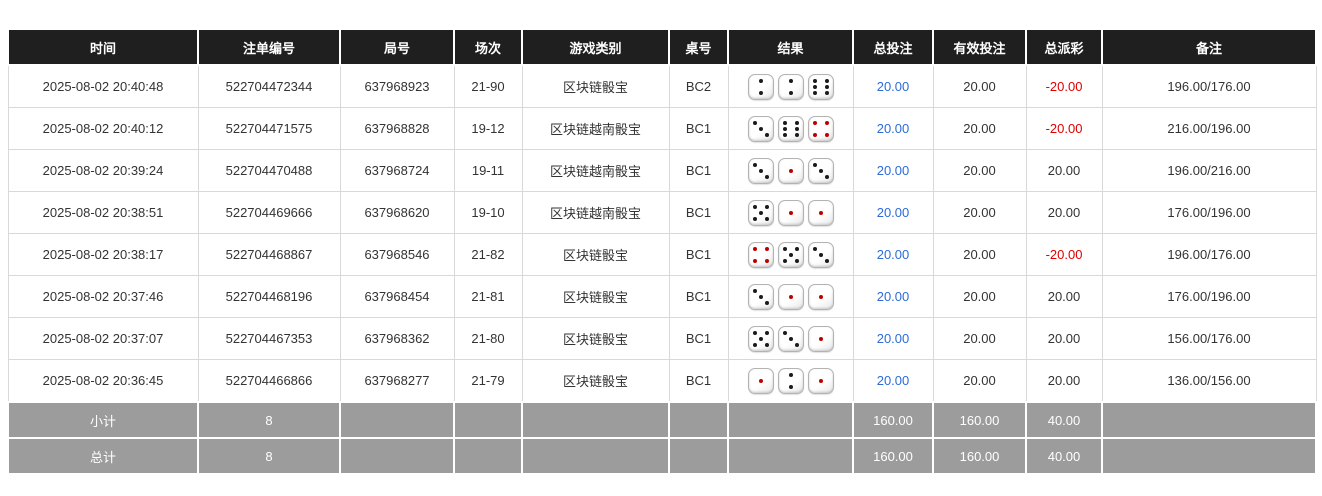 The height and width of the screenshot is (496, 1322). What do you see at coordinates (790, 47) in the screenshot?
I see `column-header-result: 结果` at bounding box center [790, 47].